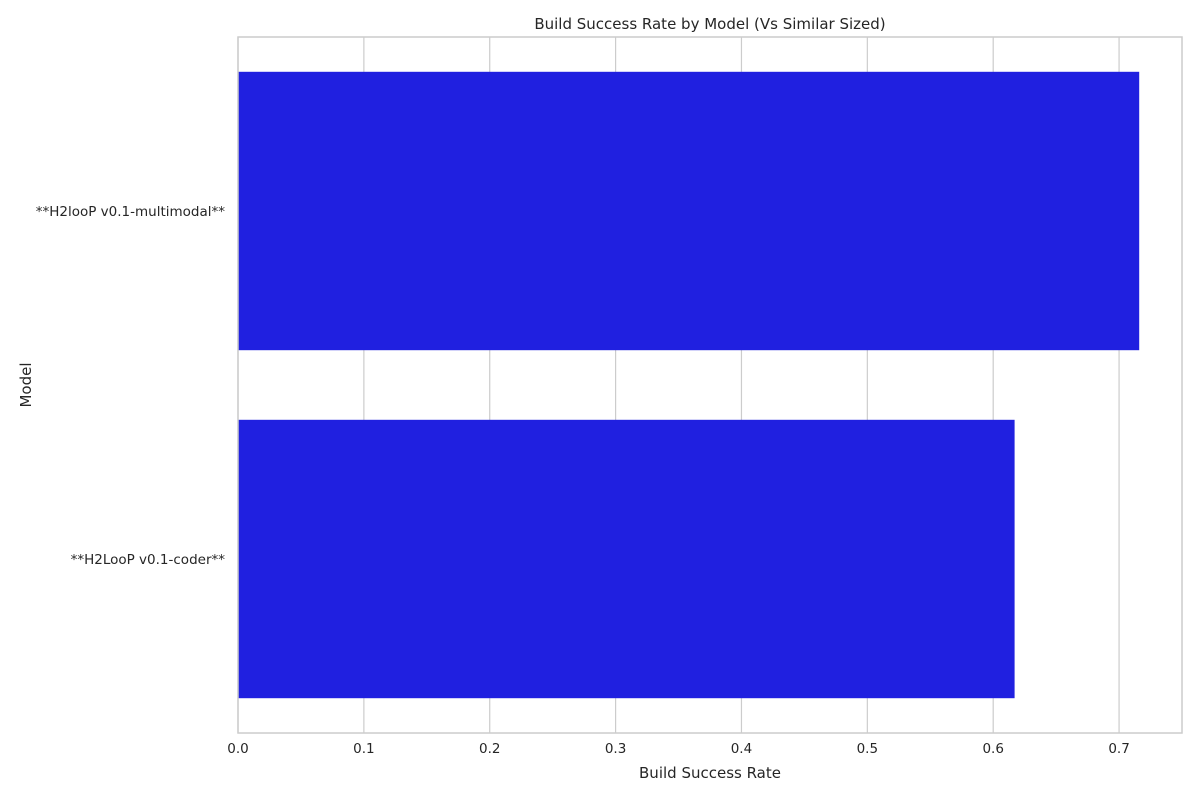 The image size is (1200, 800). I want to click on y-tick-label: **H2LooP v0.1-coder**, so click(148, 560).